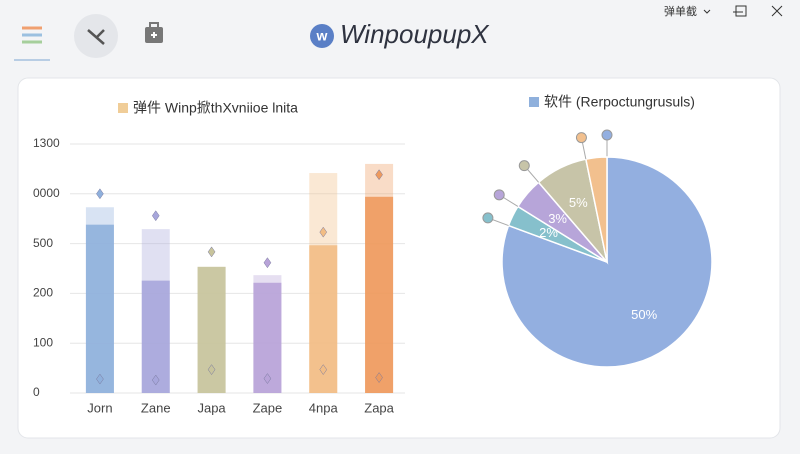  What do you see at coordinates (215, 108) in the screenshot?
I see `legend-label: 弹件 Winp掀thXvniioe lnita` at bounding box center [215, 108].